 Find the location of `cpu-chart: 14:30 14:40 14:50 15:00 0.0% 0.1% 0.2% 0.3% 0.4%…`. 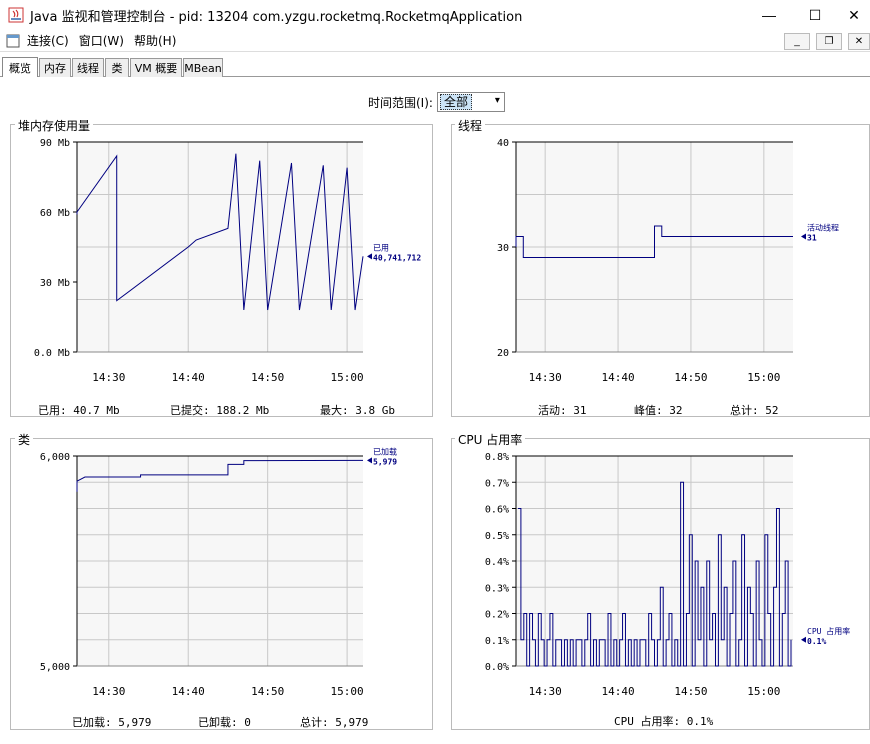

cpu-chart: 14:30 14:40 14:50 15:00 0.0% 0.1% 0.2% 0.3% 0.4%… is located at coordinates (667, 575).